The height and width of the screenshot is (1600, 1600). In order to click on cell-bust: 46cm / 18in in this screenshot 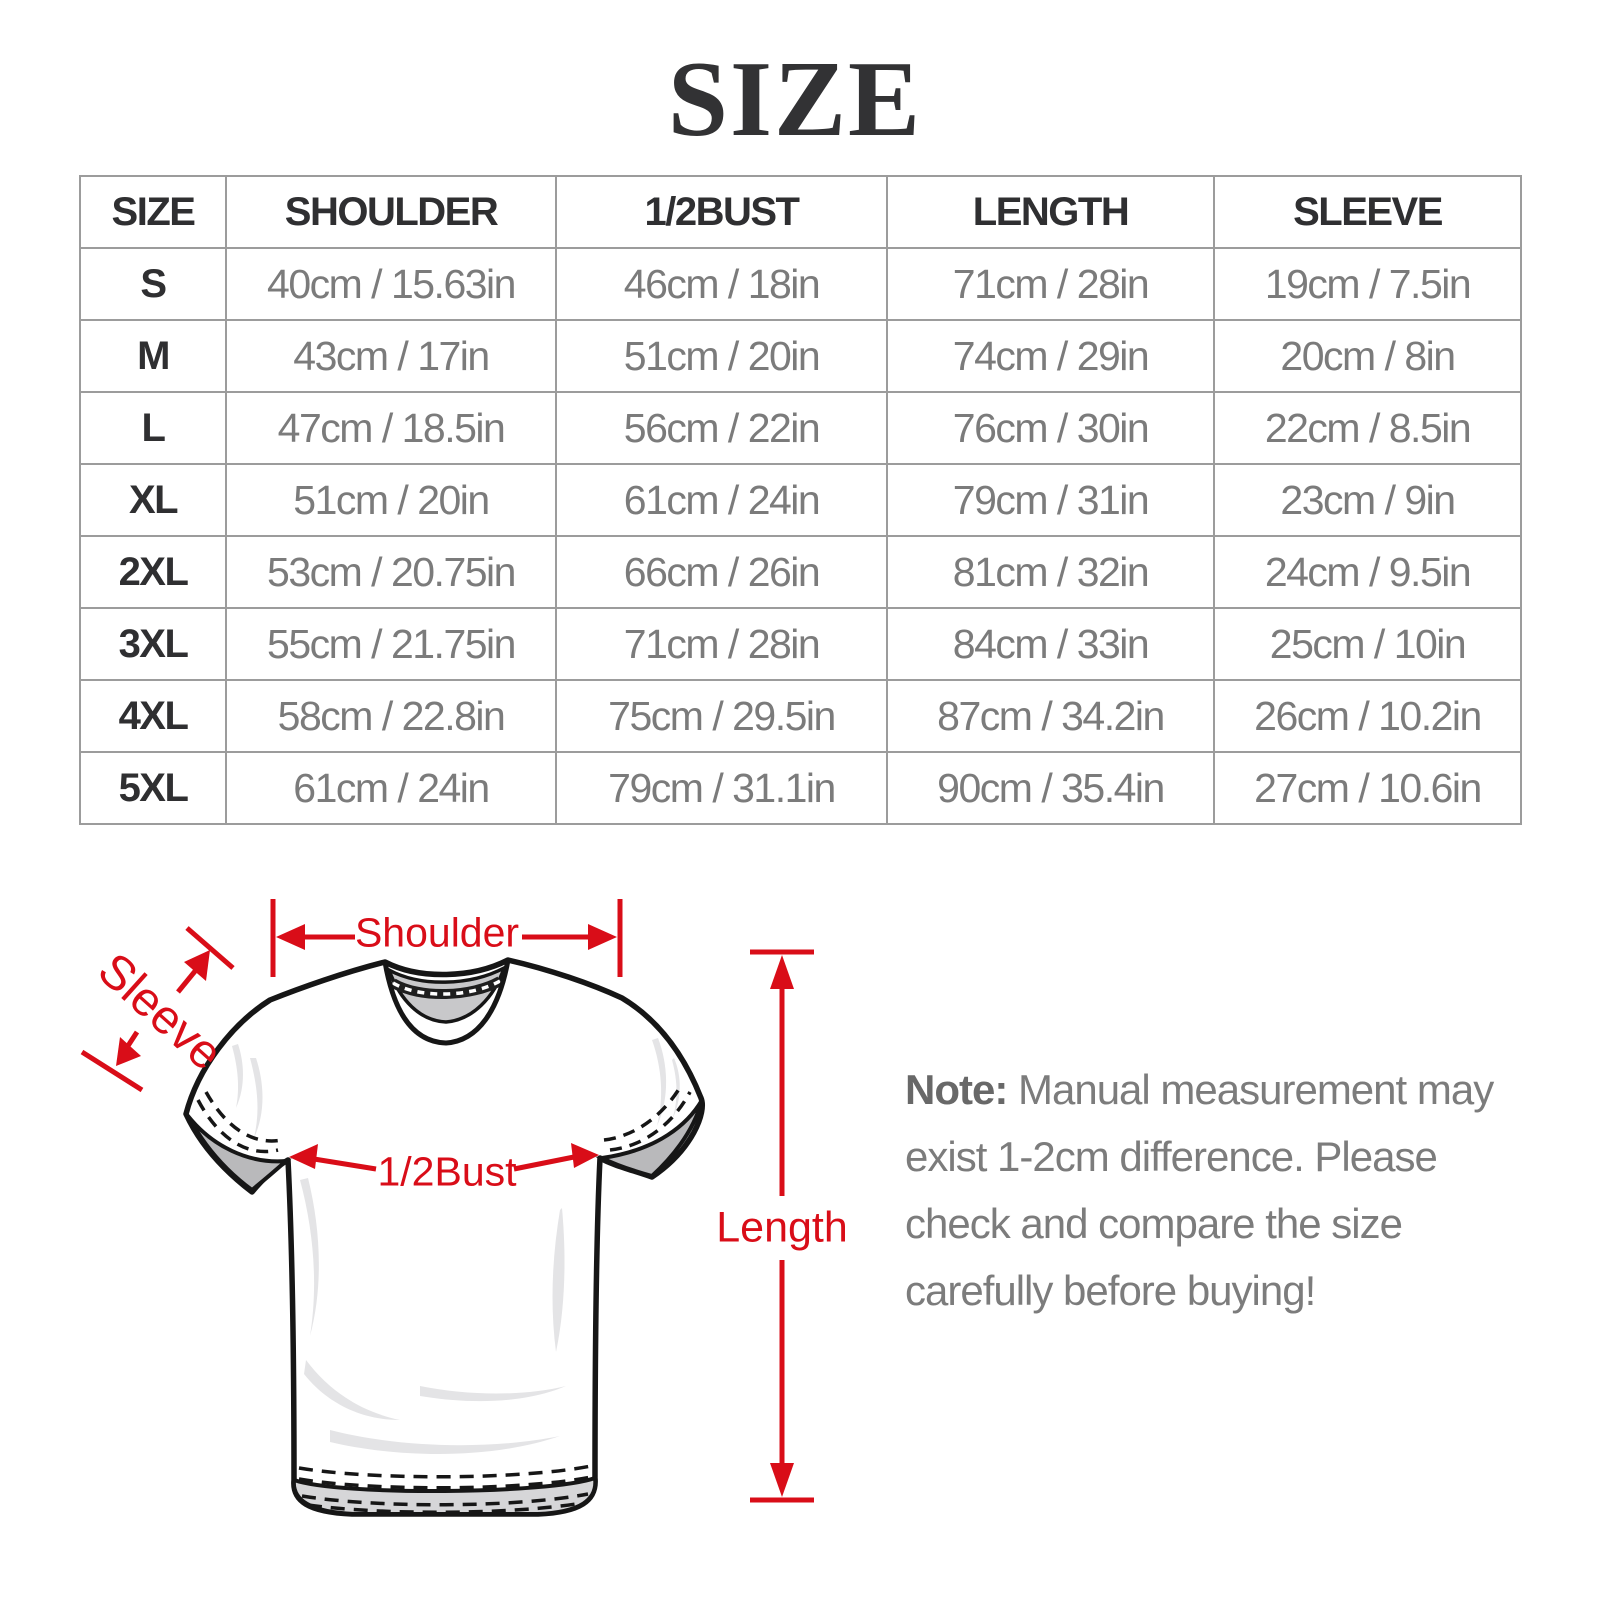, I will do `click(721, 284)`.